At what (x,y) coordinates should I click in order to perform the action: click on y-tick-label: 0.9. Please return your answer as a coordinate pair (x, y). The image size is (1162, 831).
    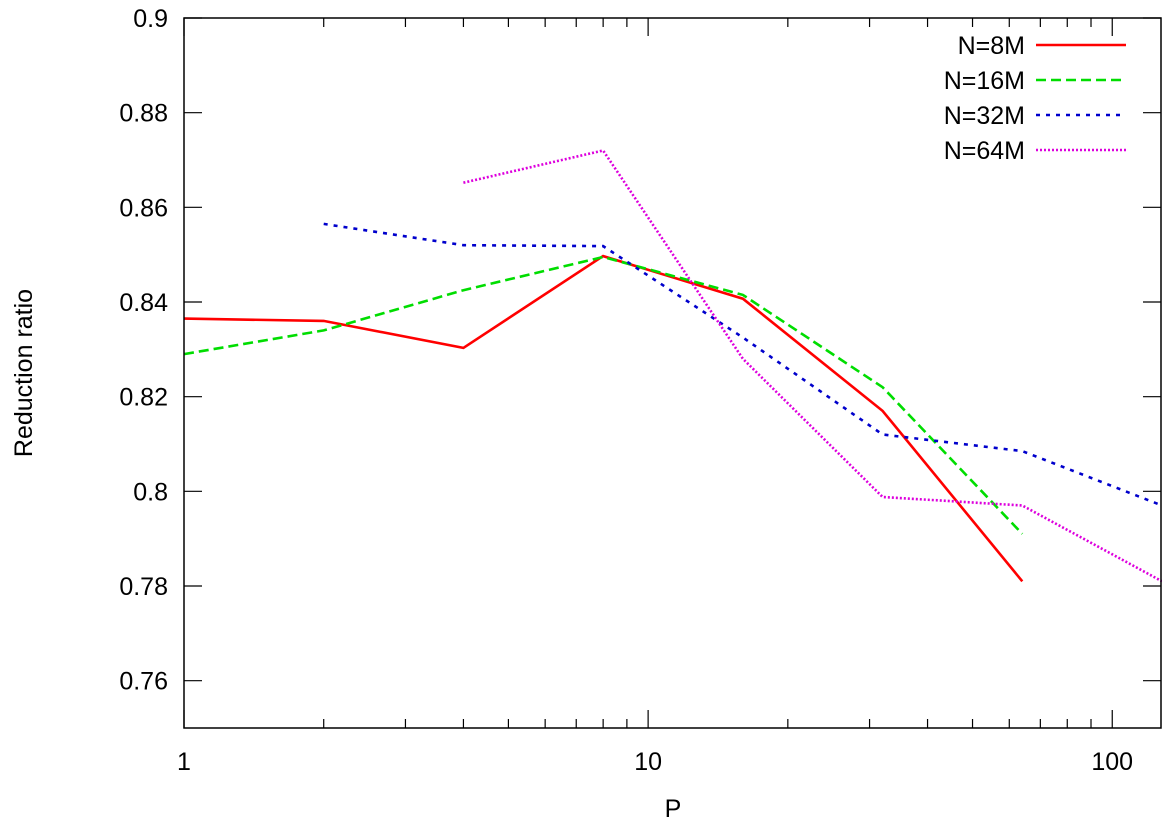
    Looking at the image, I should click on (150, 19).